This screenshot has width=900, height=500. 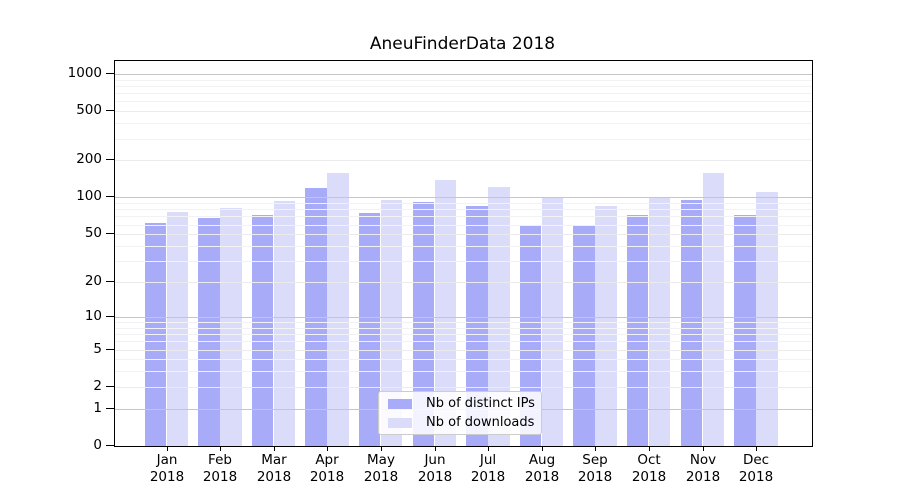 I want to click on y-tick-label-1000: 1000, so click(x=84, y=73).